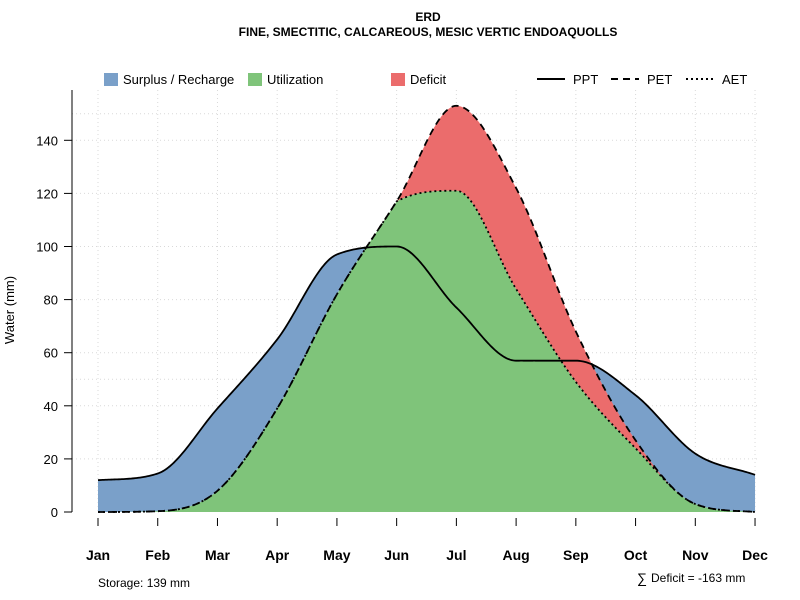 This screenshot has height=600, width=800. What do you see at coordinates (157, 555) in the screenshot?
I see `x-tick-label: Feb` at bounding box center [157, 555].